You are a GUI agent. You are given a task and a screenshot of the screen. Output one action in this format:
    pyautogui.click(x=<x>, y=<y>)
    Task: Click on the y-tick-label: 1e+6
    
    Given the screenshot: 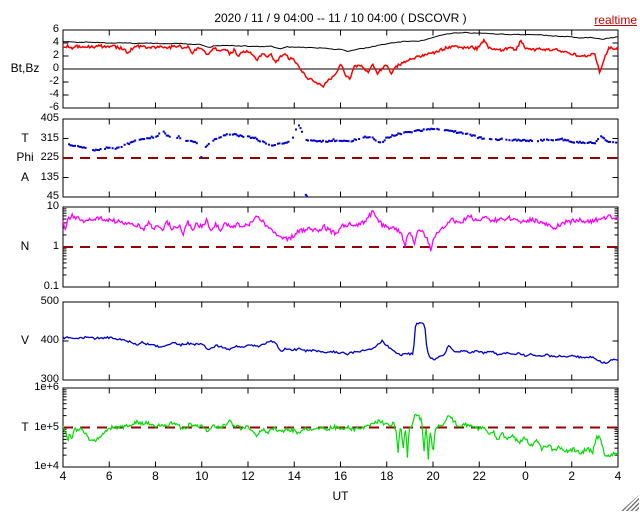 What is the action you would take?
    pyautogui.click(x=46, y=387)
    